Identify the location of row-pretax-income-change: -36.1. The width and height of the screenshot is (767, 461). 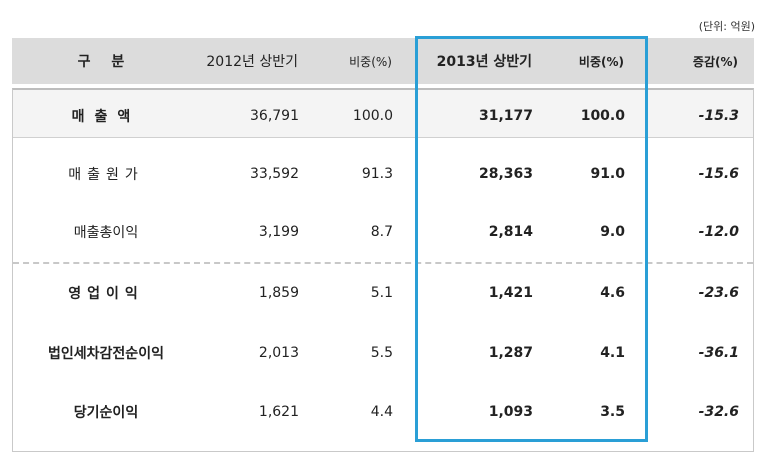
(718, 353).